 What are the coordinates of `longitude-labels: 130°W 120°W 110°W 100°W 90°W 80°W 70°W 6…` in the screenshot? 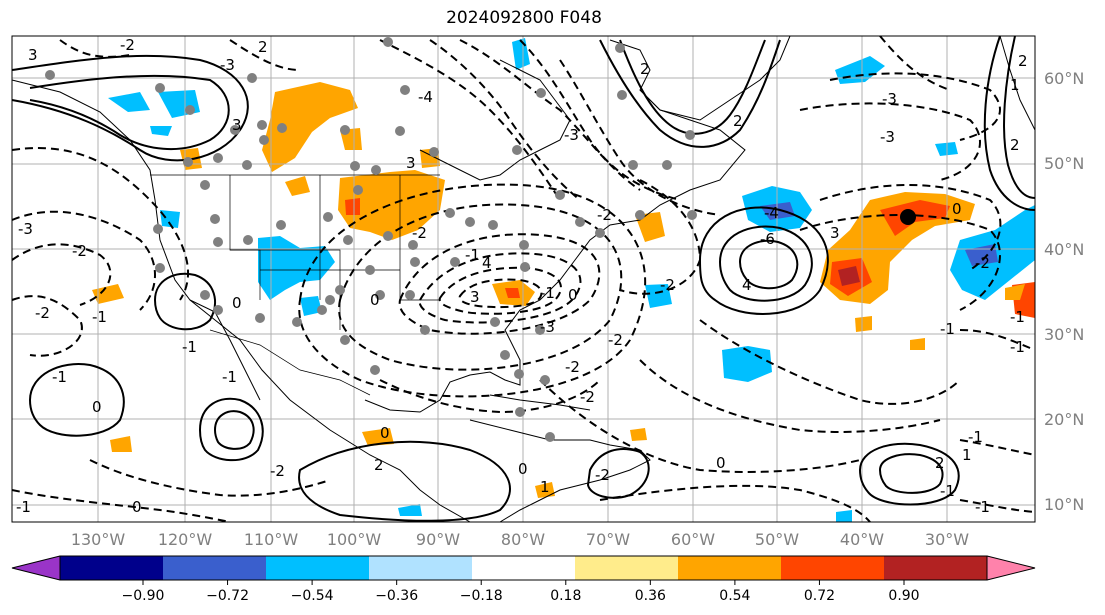 It's located at (520, 539).